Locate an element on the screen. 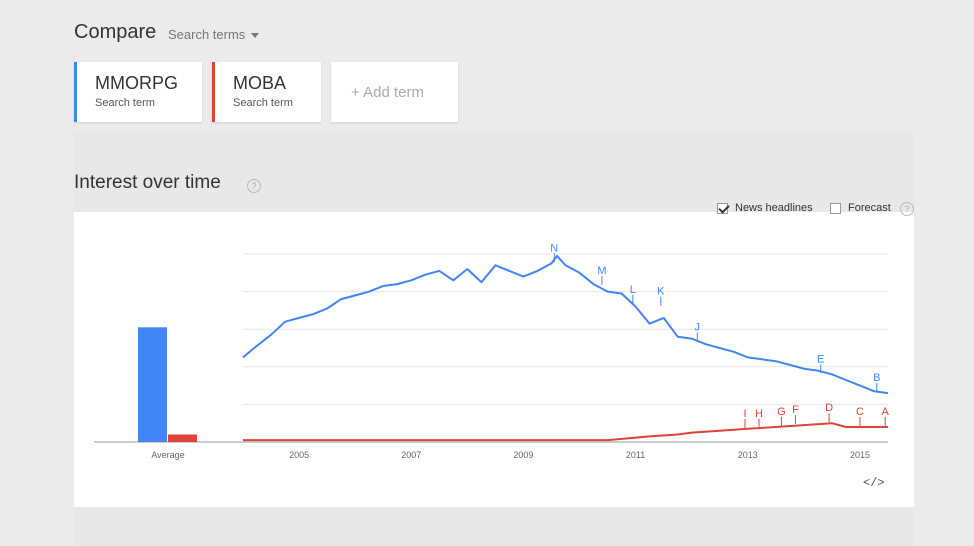 This screenshot has height=546, width=974. help-icon: ? is located at coordinates (254, 186).